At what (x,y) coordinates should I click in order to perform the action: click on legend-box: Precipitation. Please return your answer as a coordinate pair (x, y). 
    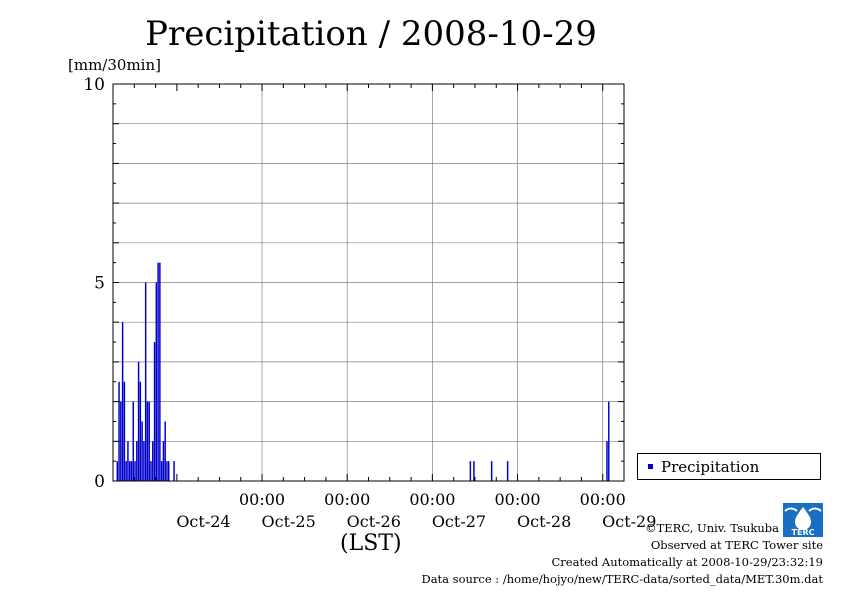
    Looking at the image, I should click on (729, 466).